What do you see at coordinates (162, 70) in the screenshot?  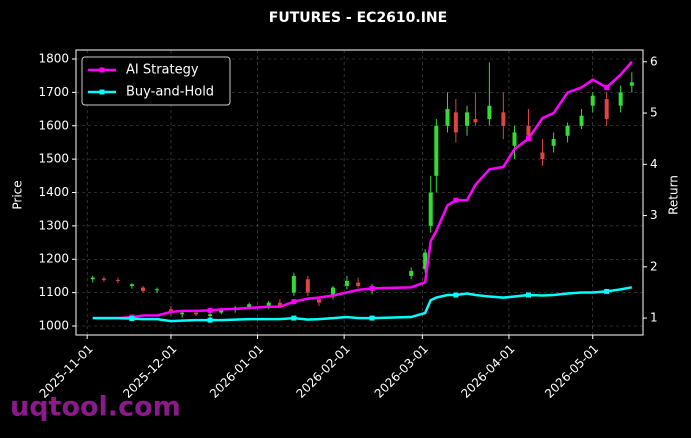 I see `legend-label: AI Strategy` at bounding box center [162, 70].